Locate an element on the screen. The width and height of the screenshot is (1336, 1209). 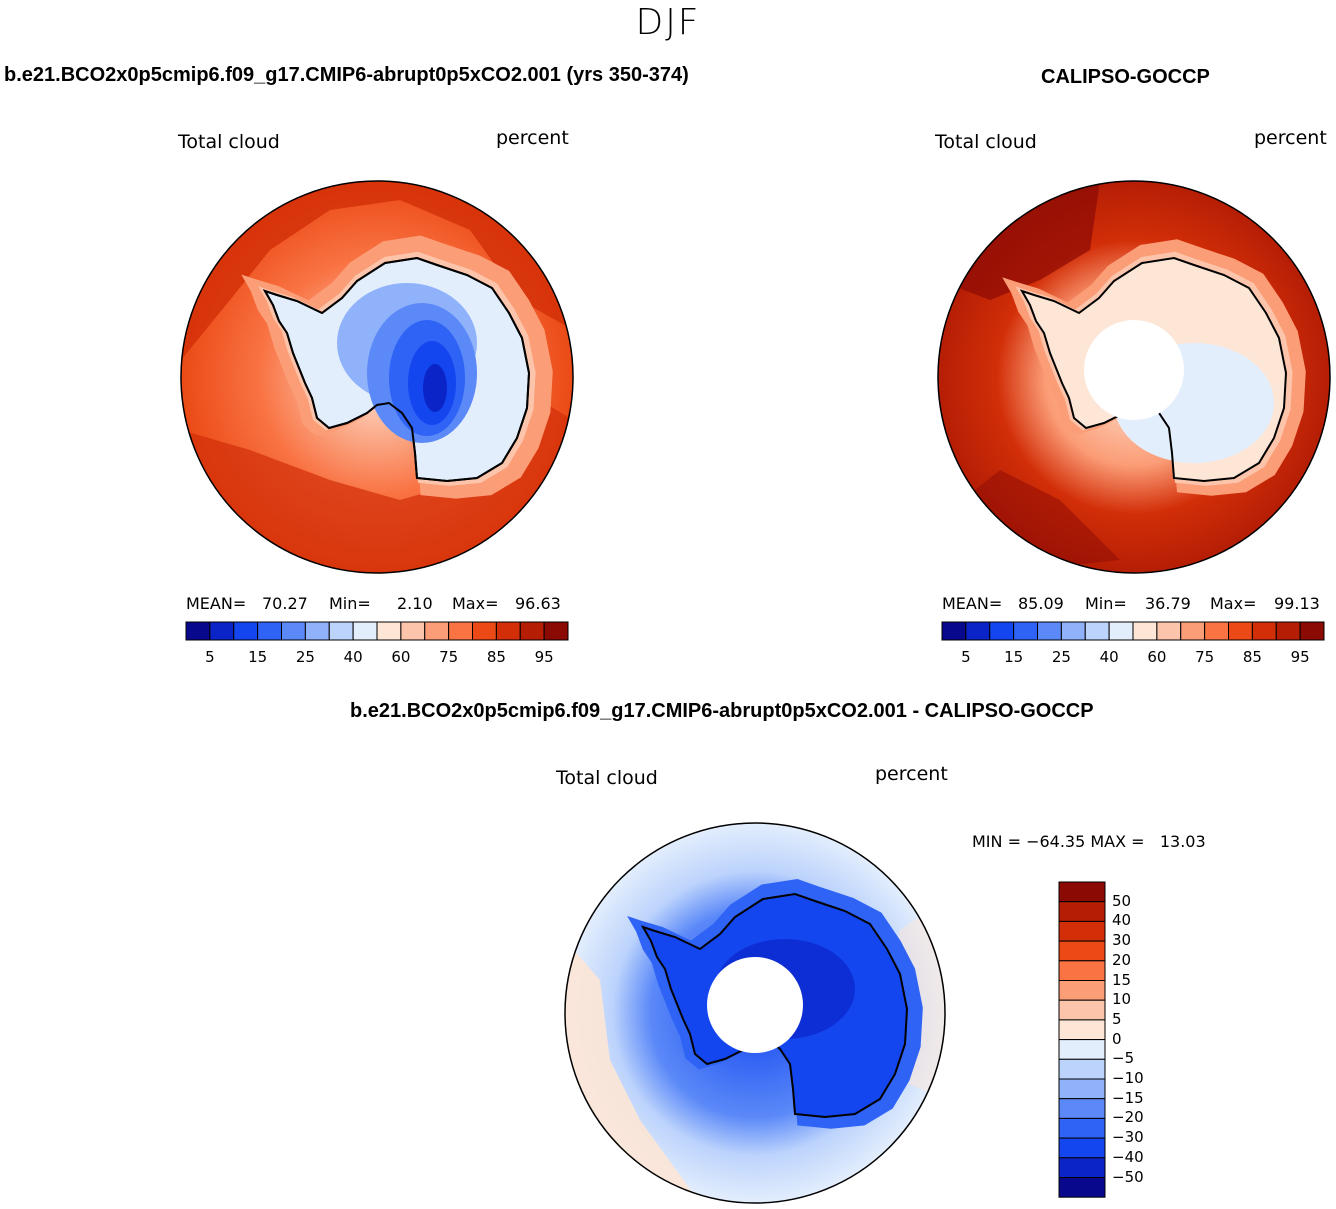
mean-value: 85.09 is located at coordinates (1041, 603).